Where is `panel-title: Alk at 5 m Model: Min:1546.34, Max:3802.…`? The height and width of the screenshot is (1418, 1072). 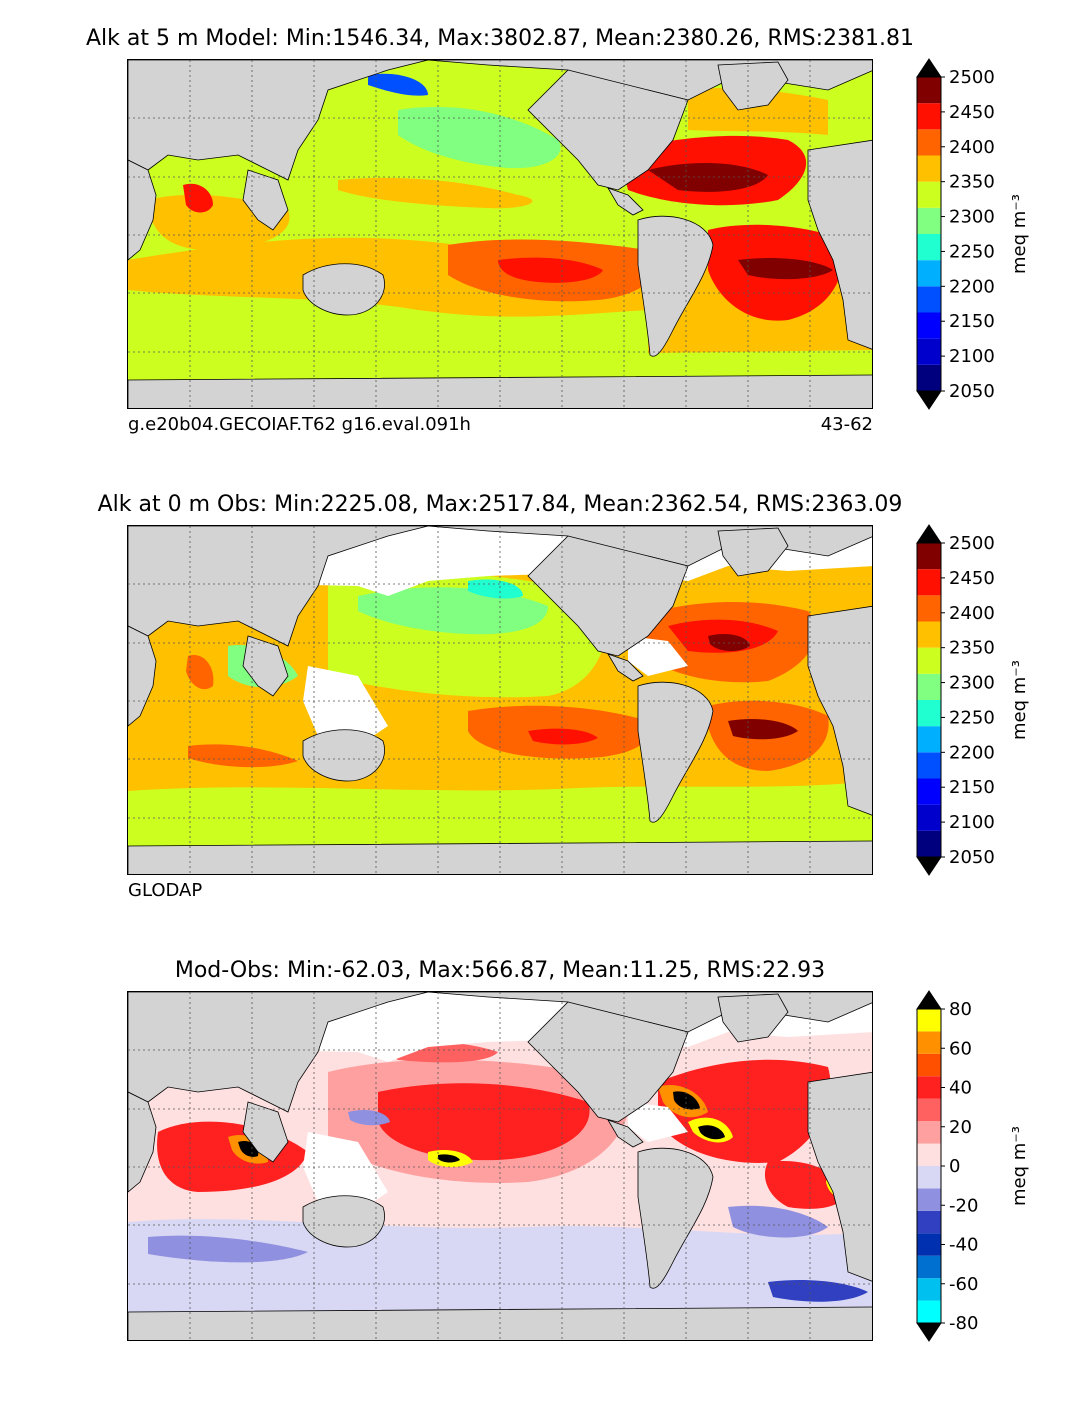 panel-title: Alk at 5 m Model: Min:1546.34, Max:3802.… is located at coordinates (500, 38).